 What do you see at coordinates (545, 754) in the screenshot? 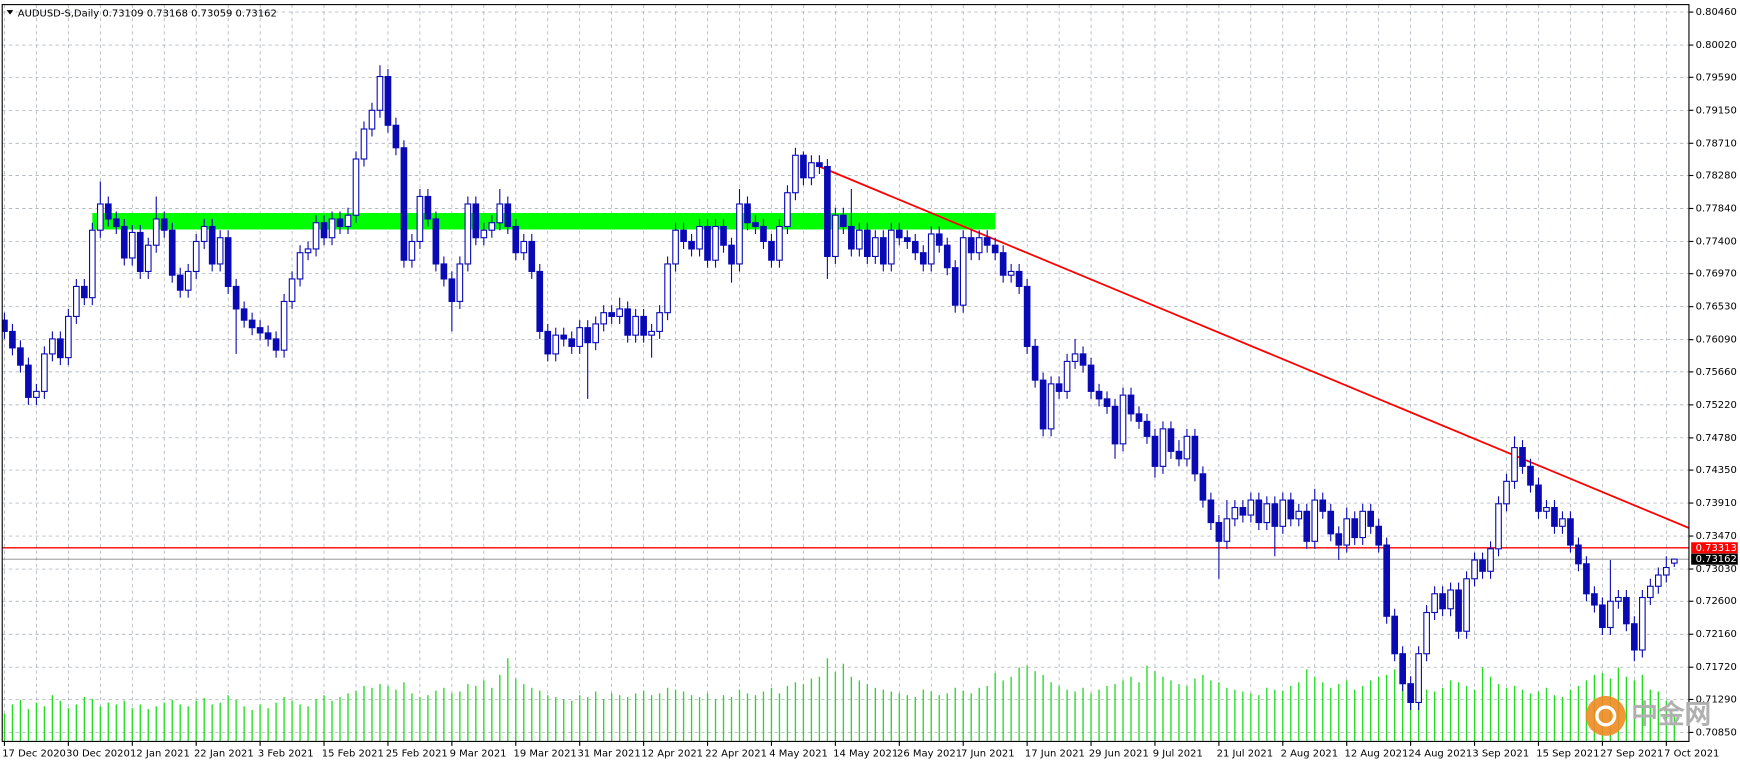
I see `x-tick-label: 19 Mar 2021` at bounding box center [545, 754].